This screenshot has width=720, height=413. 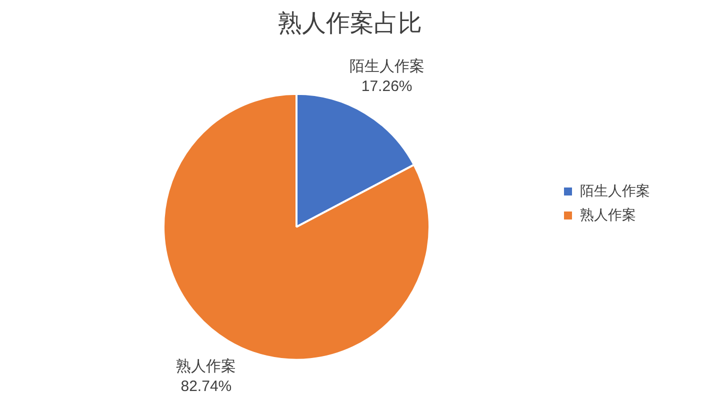 What do you see at coordinates (206, 386) in the screenshot?
I see `data-label: 82.74%` at bounding box center [206, 386].